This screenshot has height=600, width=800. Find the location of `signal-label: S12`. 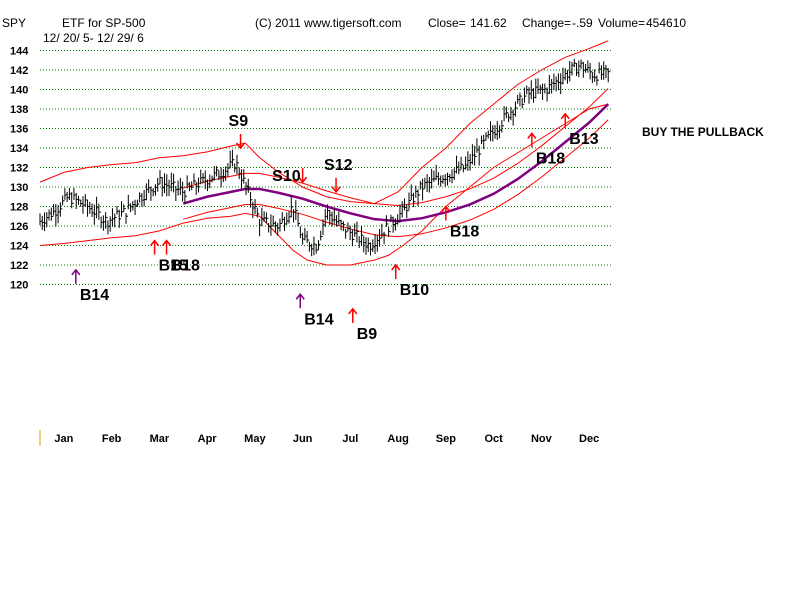

signal-label: S12 is located at coordinates (338, 165).